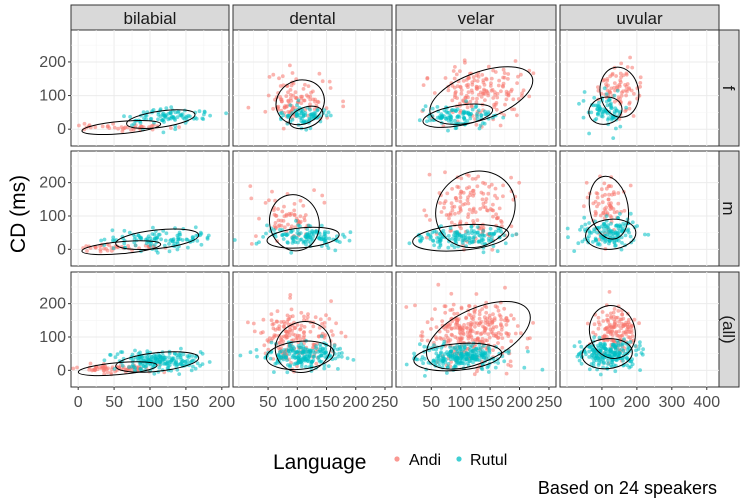  I want to click on x-tick-label: 50, so click(268, 402).